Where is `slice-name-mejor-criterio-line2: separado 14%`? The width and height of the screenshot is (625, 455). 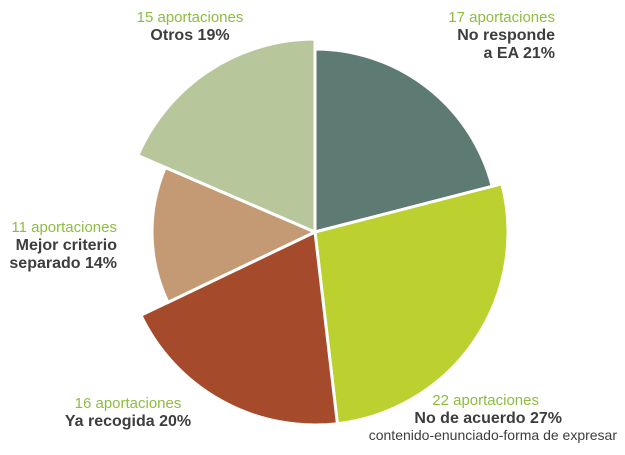 slice-name-mejor-criterio-line2: separado 14% is located at coordinates (63, 263).